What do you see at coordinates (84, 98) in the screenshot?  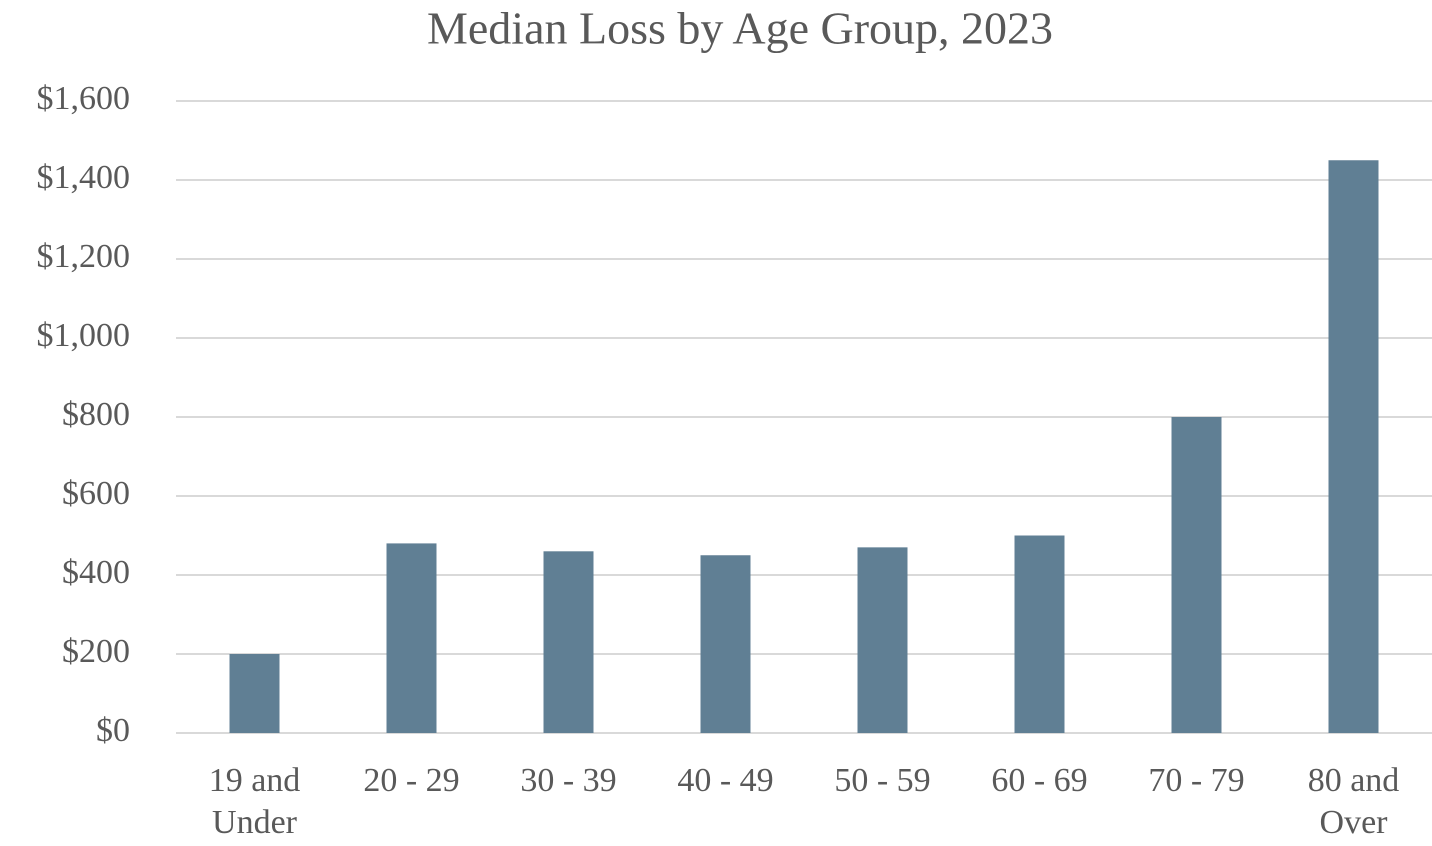 I see `y-tick-label: $1,600` at bounding box center [84, 98].